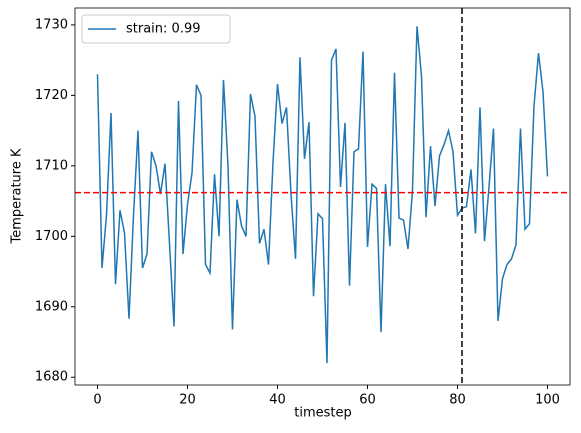 This screenshot has width=581, height=433. Describe the element at coordinates (163, 29) in the screenshot. I see `legend-label: strain: 0.99` at that location.